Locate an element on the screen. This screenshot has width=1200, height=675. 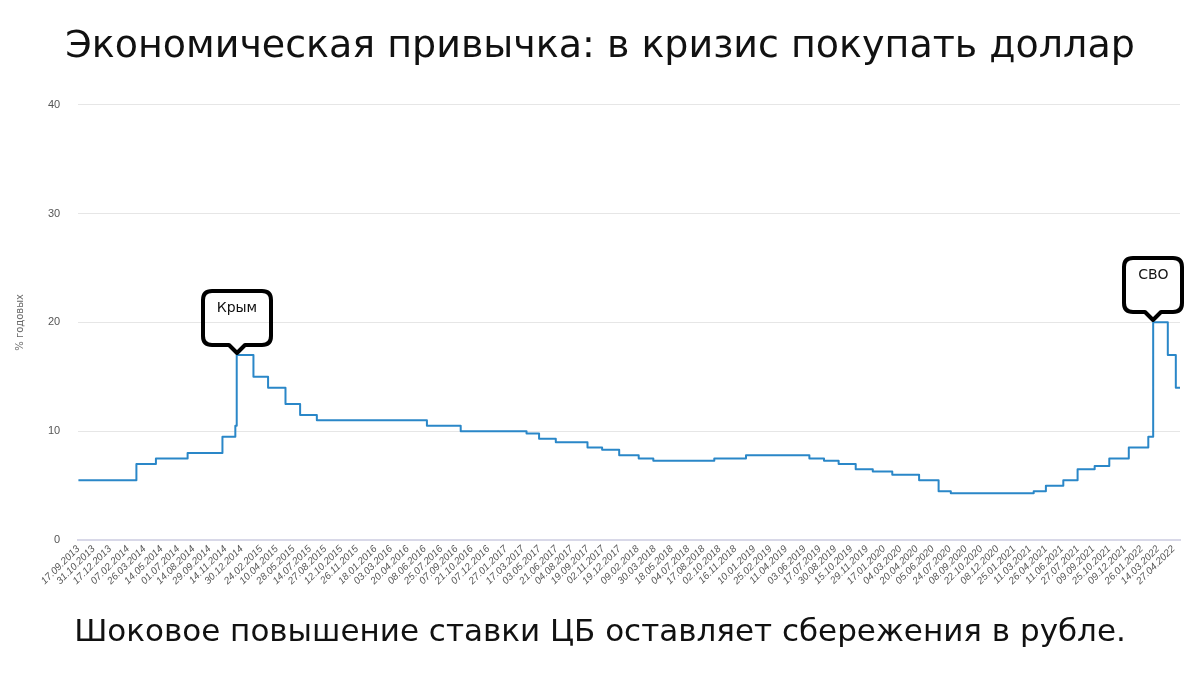
annotation: СВО is located at coordinates (1153, 274).